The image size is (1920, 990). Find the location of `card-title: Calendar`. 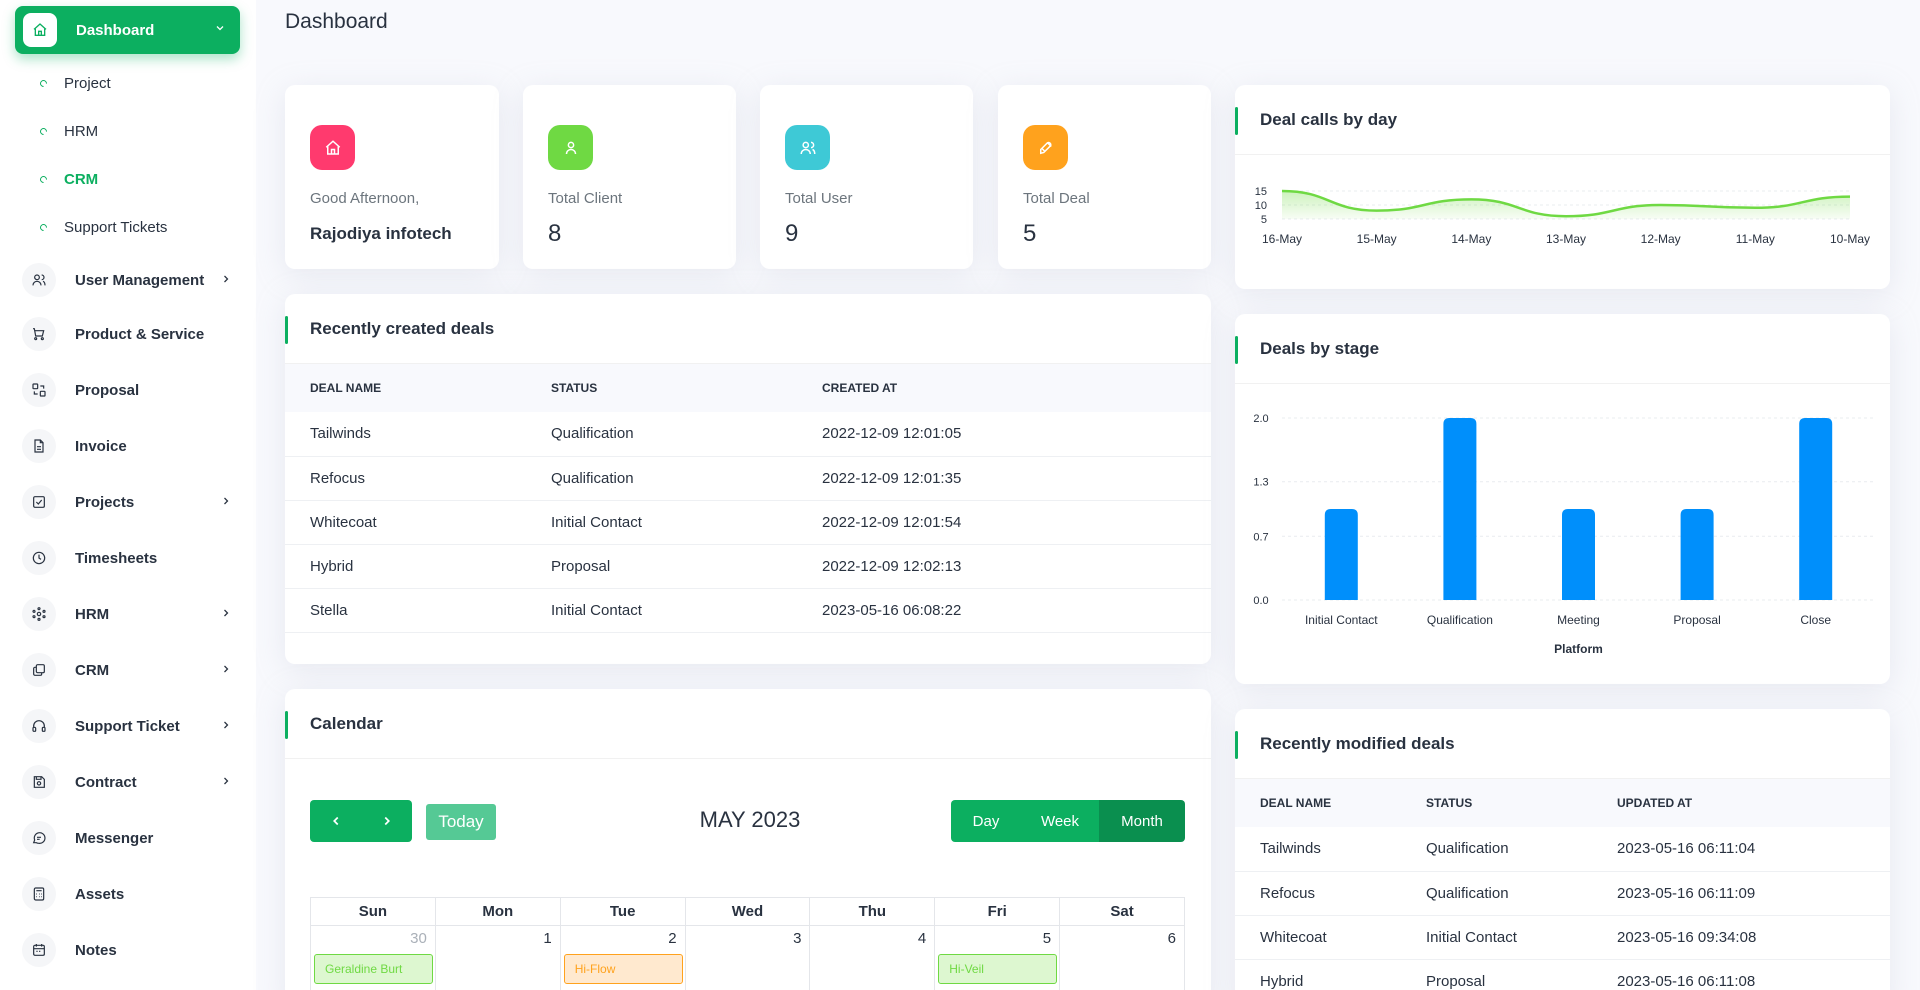

card-title: Calendar is located at coordinates (748, 724).